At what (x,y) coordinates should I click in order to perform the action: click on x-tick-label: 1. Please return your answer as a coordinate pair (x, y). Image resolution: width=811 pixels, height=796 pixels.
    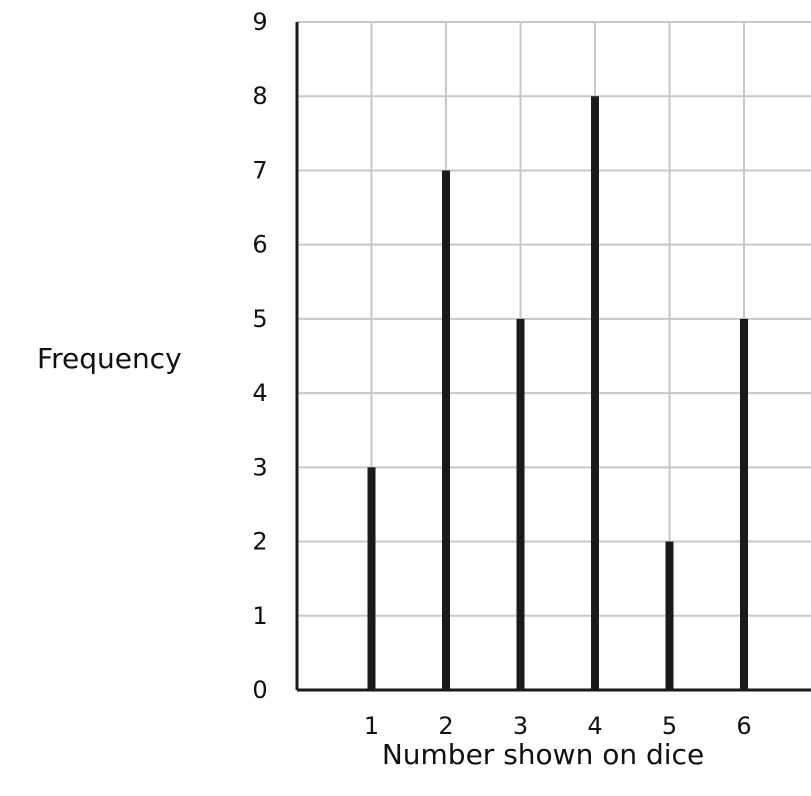
    Looking at the image, I should click on (371, 726).